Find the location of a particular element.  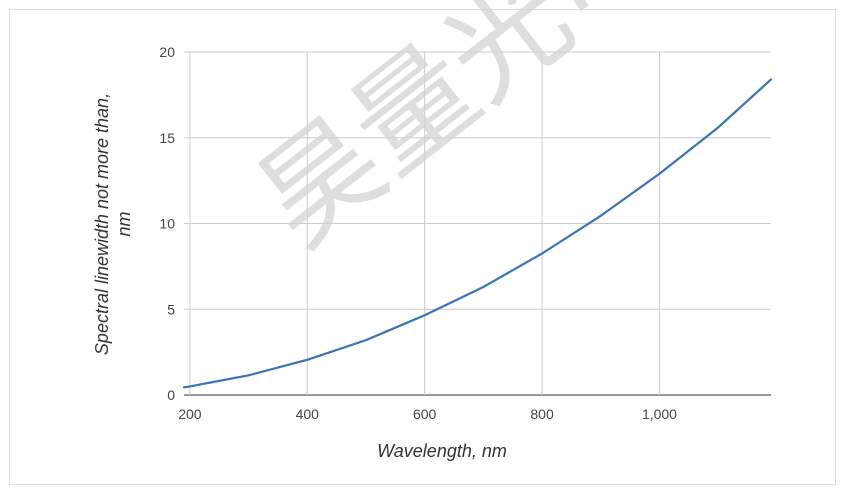

x-tick-labels: 200 400 600 800 1,000 is located at coordinates (427, 414).